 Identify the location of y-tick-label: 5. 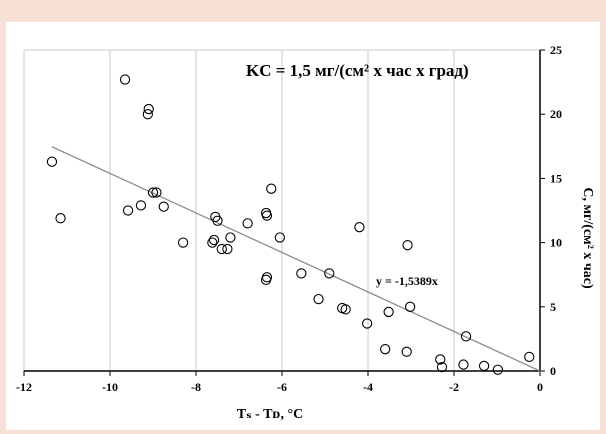
(553, 307).